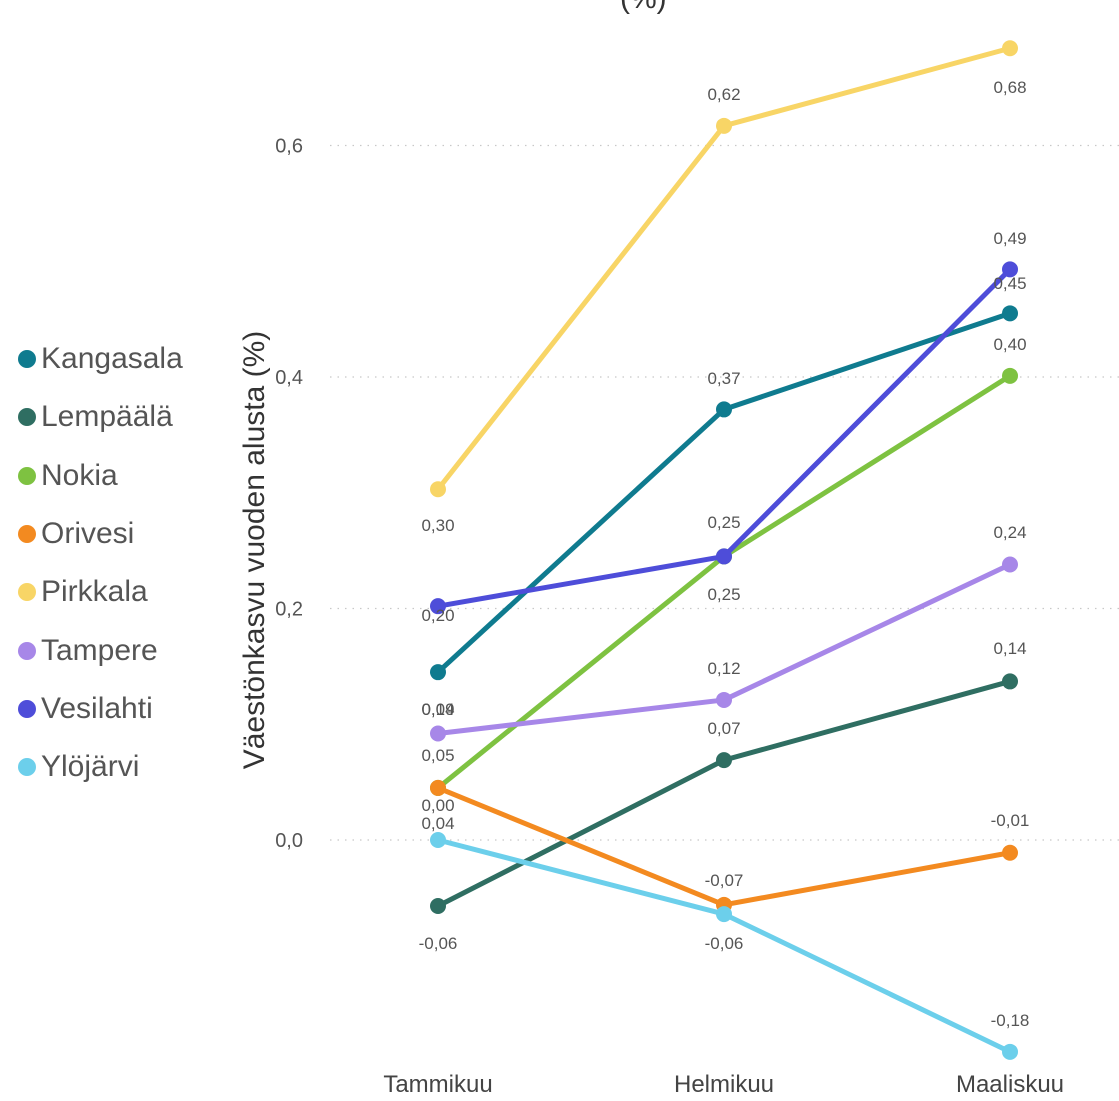 Image resolution: width=1119 pixels, height=1101 pixels. What do you see at coordinates (724, 846) in the screenshot?
I see `series-orivesi` at bounding box center [724, 846].